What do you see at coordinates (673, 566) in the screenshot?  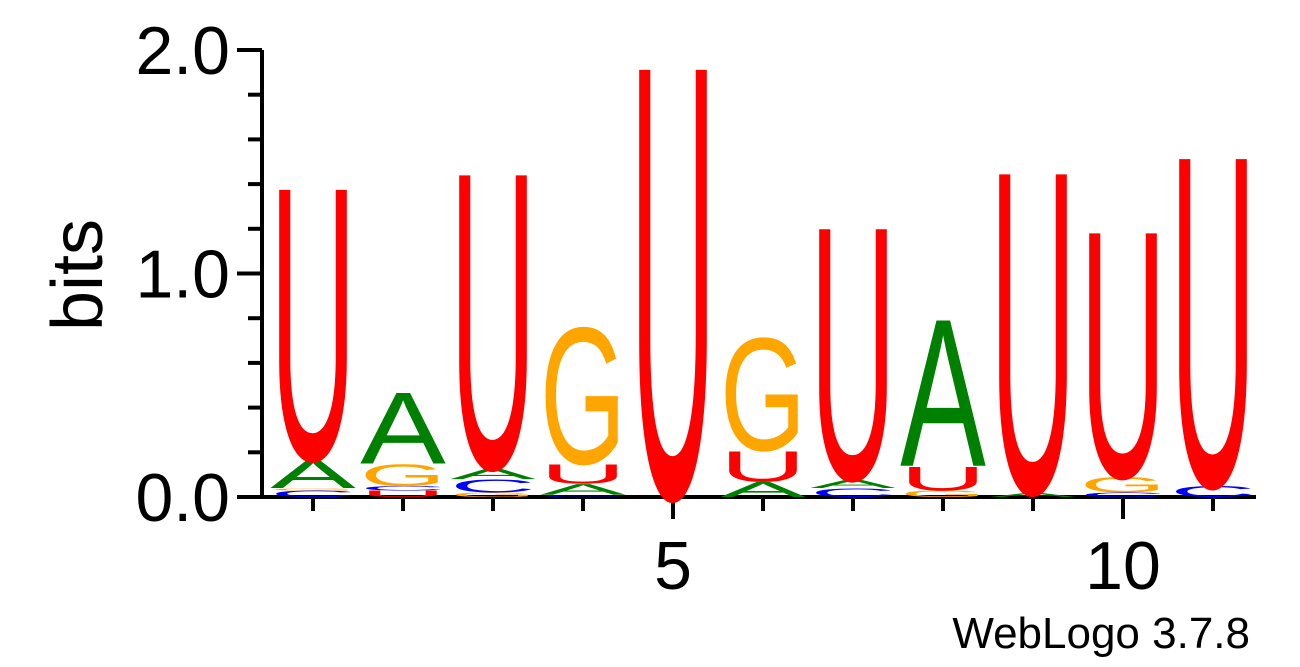 I see `x-tick-label: 5` at bounding box center [673, 566].